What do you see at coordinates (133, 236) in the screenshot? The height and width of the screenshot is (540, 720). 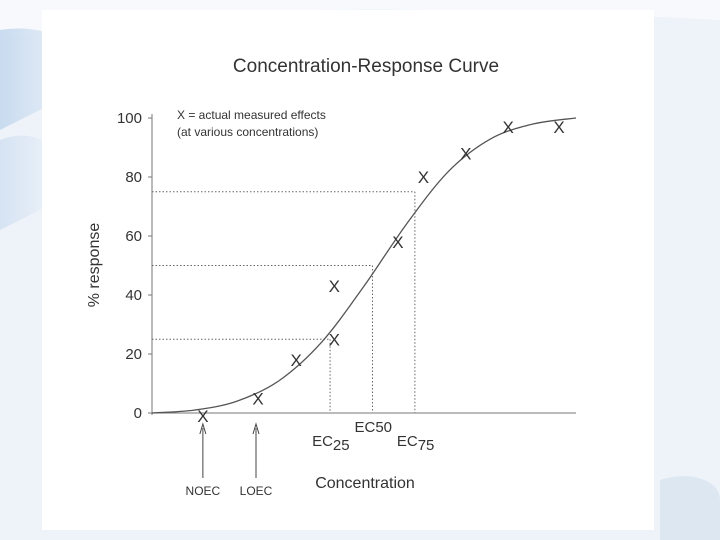 I see `y-tick-label: 60` at bounding box center [133, 236].